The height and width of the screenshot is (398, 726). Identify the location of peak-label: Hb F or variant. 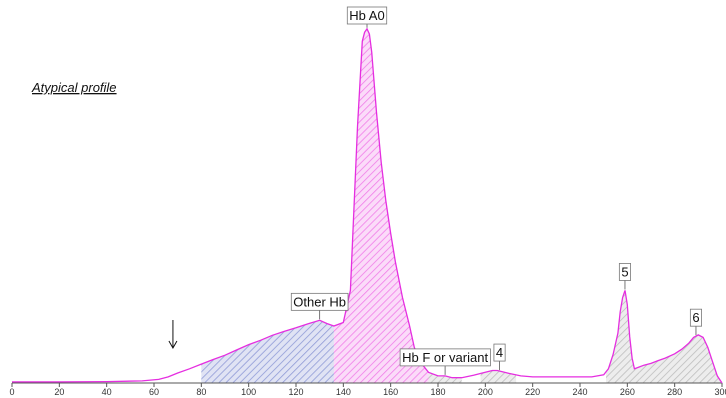
(445, 357).